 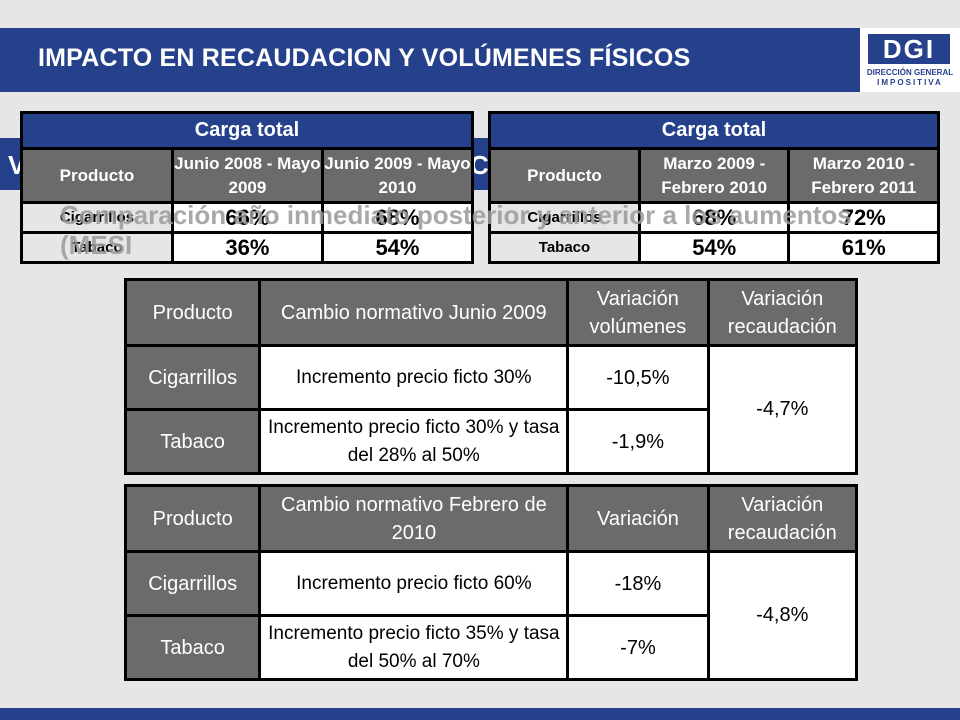 I want to click on header-cambio: Cambio normativo Febrero de 2010, so click(x=414, y=518).